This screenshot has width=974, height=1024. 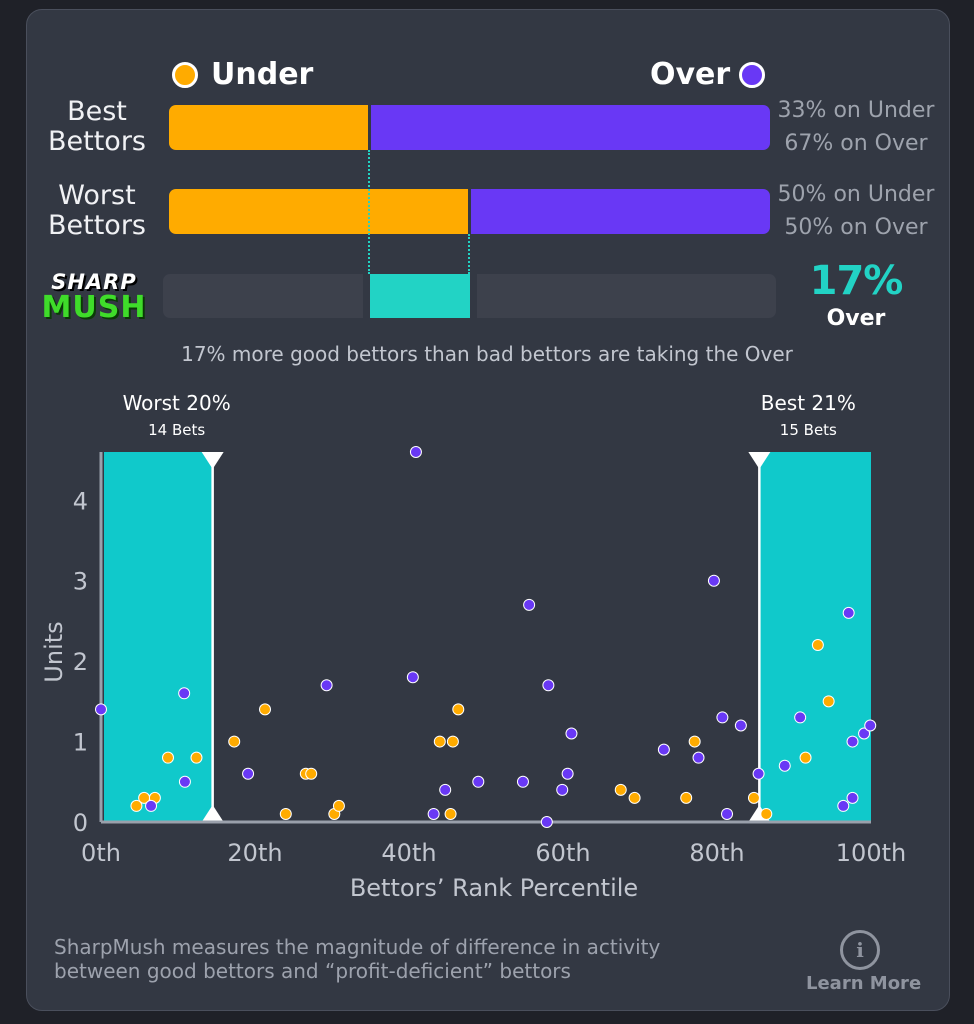 What do you see at coordinates (101, 853) in the screenshot?
I see `x-tick-label: 0th` at bounding box center [101, 853].